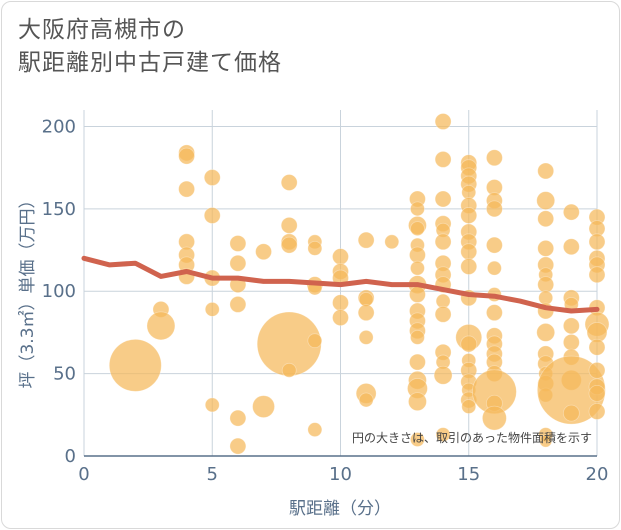  I want to click on x-tick-label: 0, so click(83, 474).